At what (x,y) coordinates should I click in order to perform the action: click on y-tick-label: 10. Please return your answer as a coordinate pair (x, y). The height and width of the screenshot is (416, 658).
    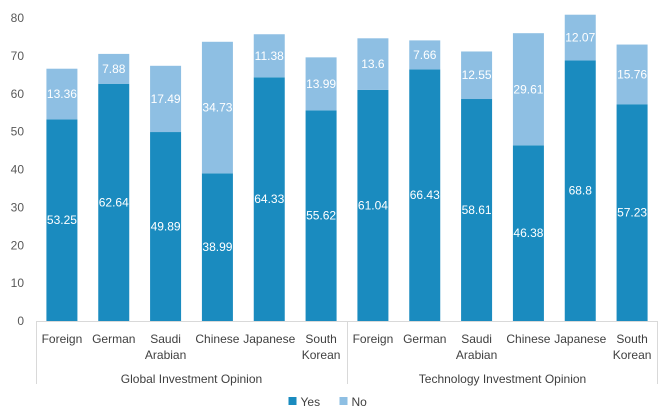
    Looking at the image, I should click on (18, 283).